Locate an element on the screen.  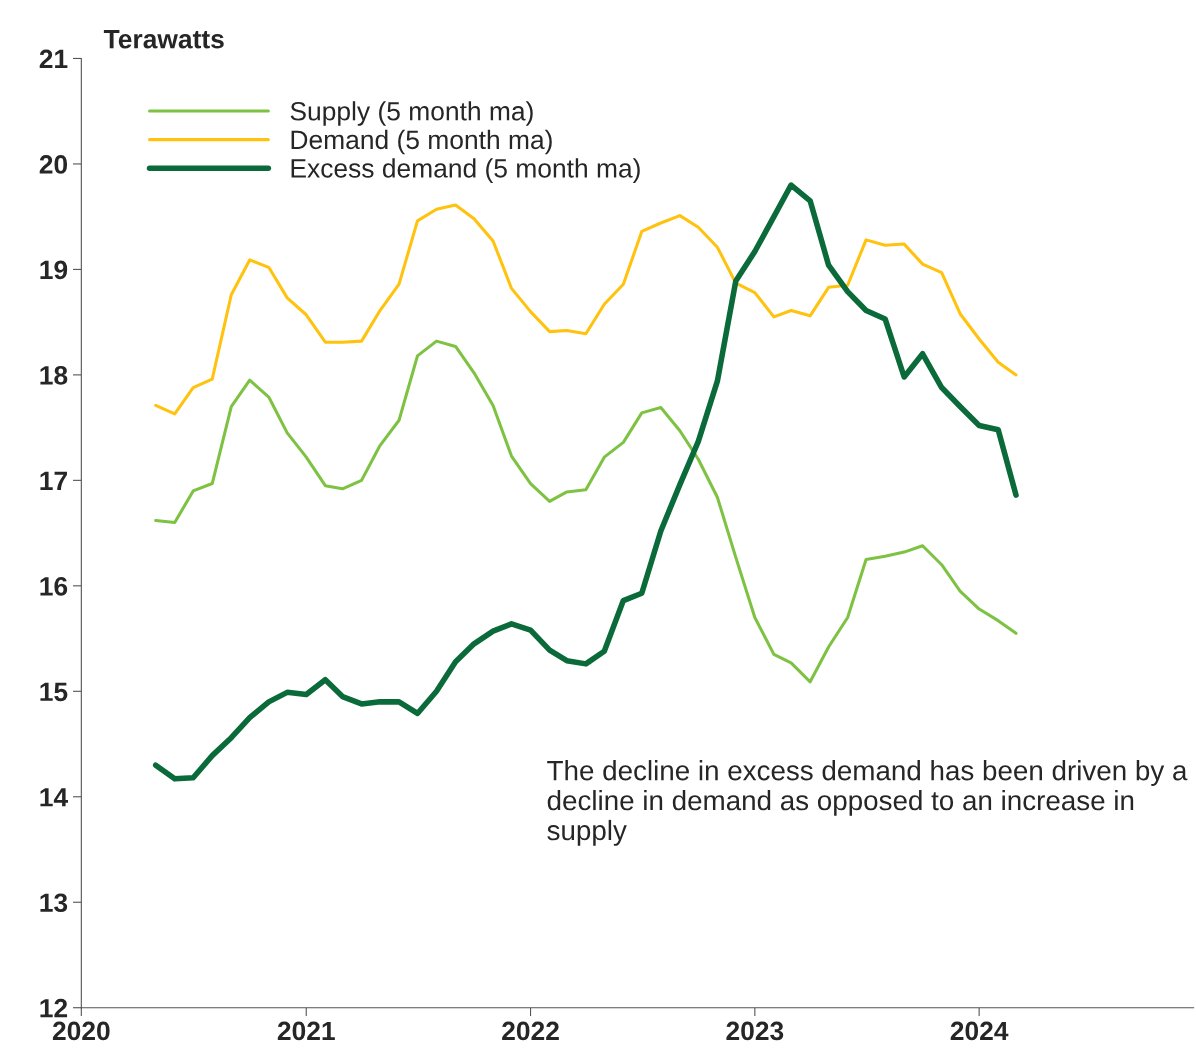
y-tick-label: 17 is located at coordinates (53, 480).